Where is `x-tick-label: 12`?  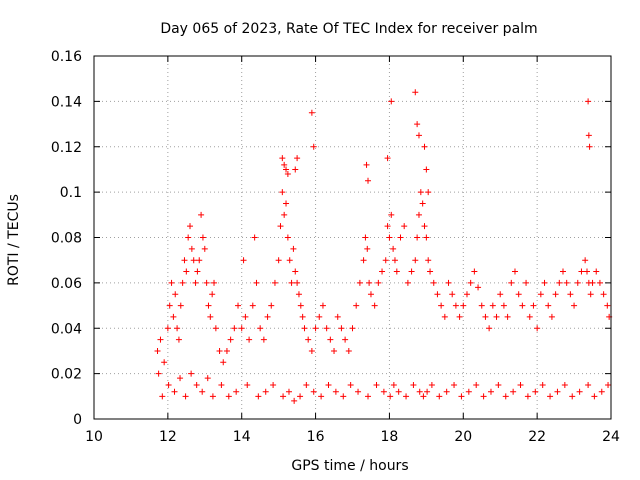 x-tick-label: 12 is located at coordinates (168, 437).